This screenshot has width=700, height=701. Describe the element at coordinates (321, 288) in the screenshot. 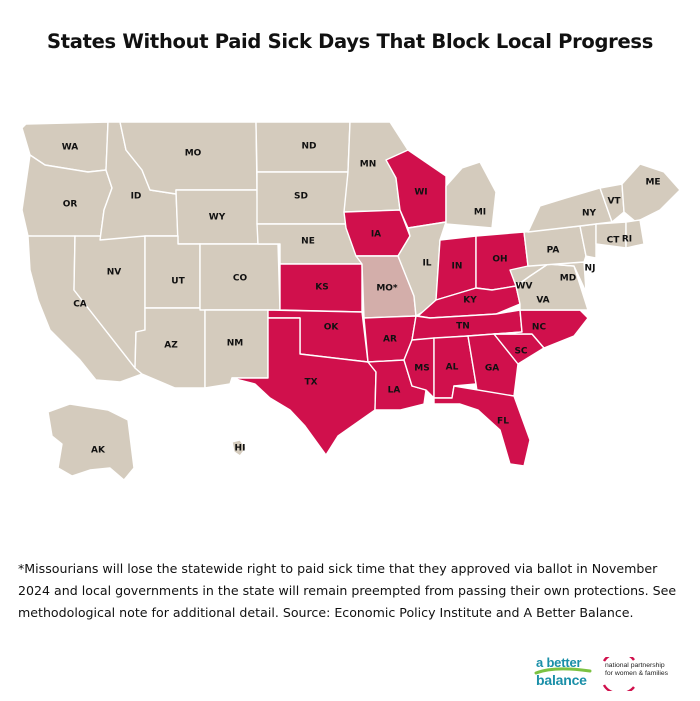

I see `state-label-ks: KS` at that location.